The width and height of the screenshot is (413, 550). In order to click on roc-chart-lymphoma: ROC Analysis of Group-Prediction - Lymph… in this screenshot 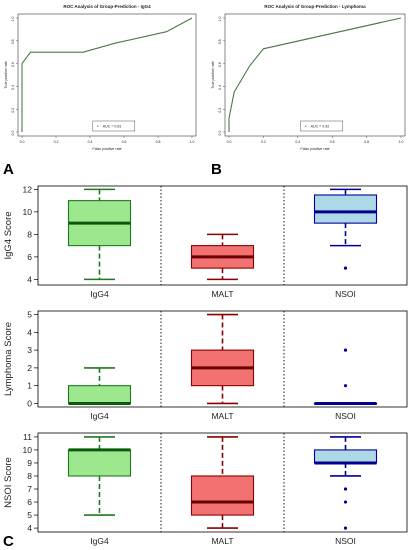, I will do `click(308, 77)`.